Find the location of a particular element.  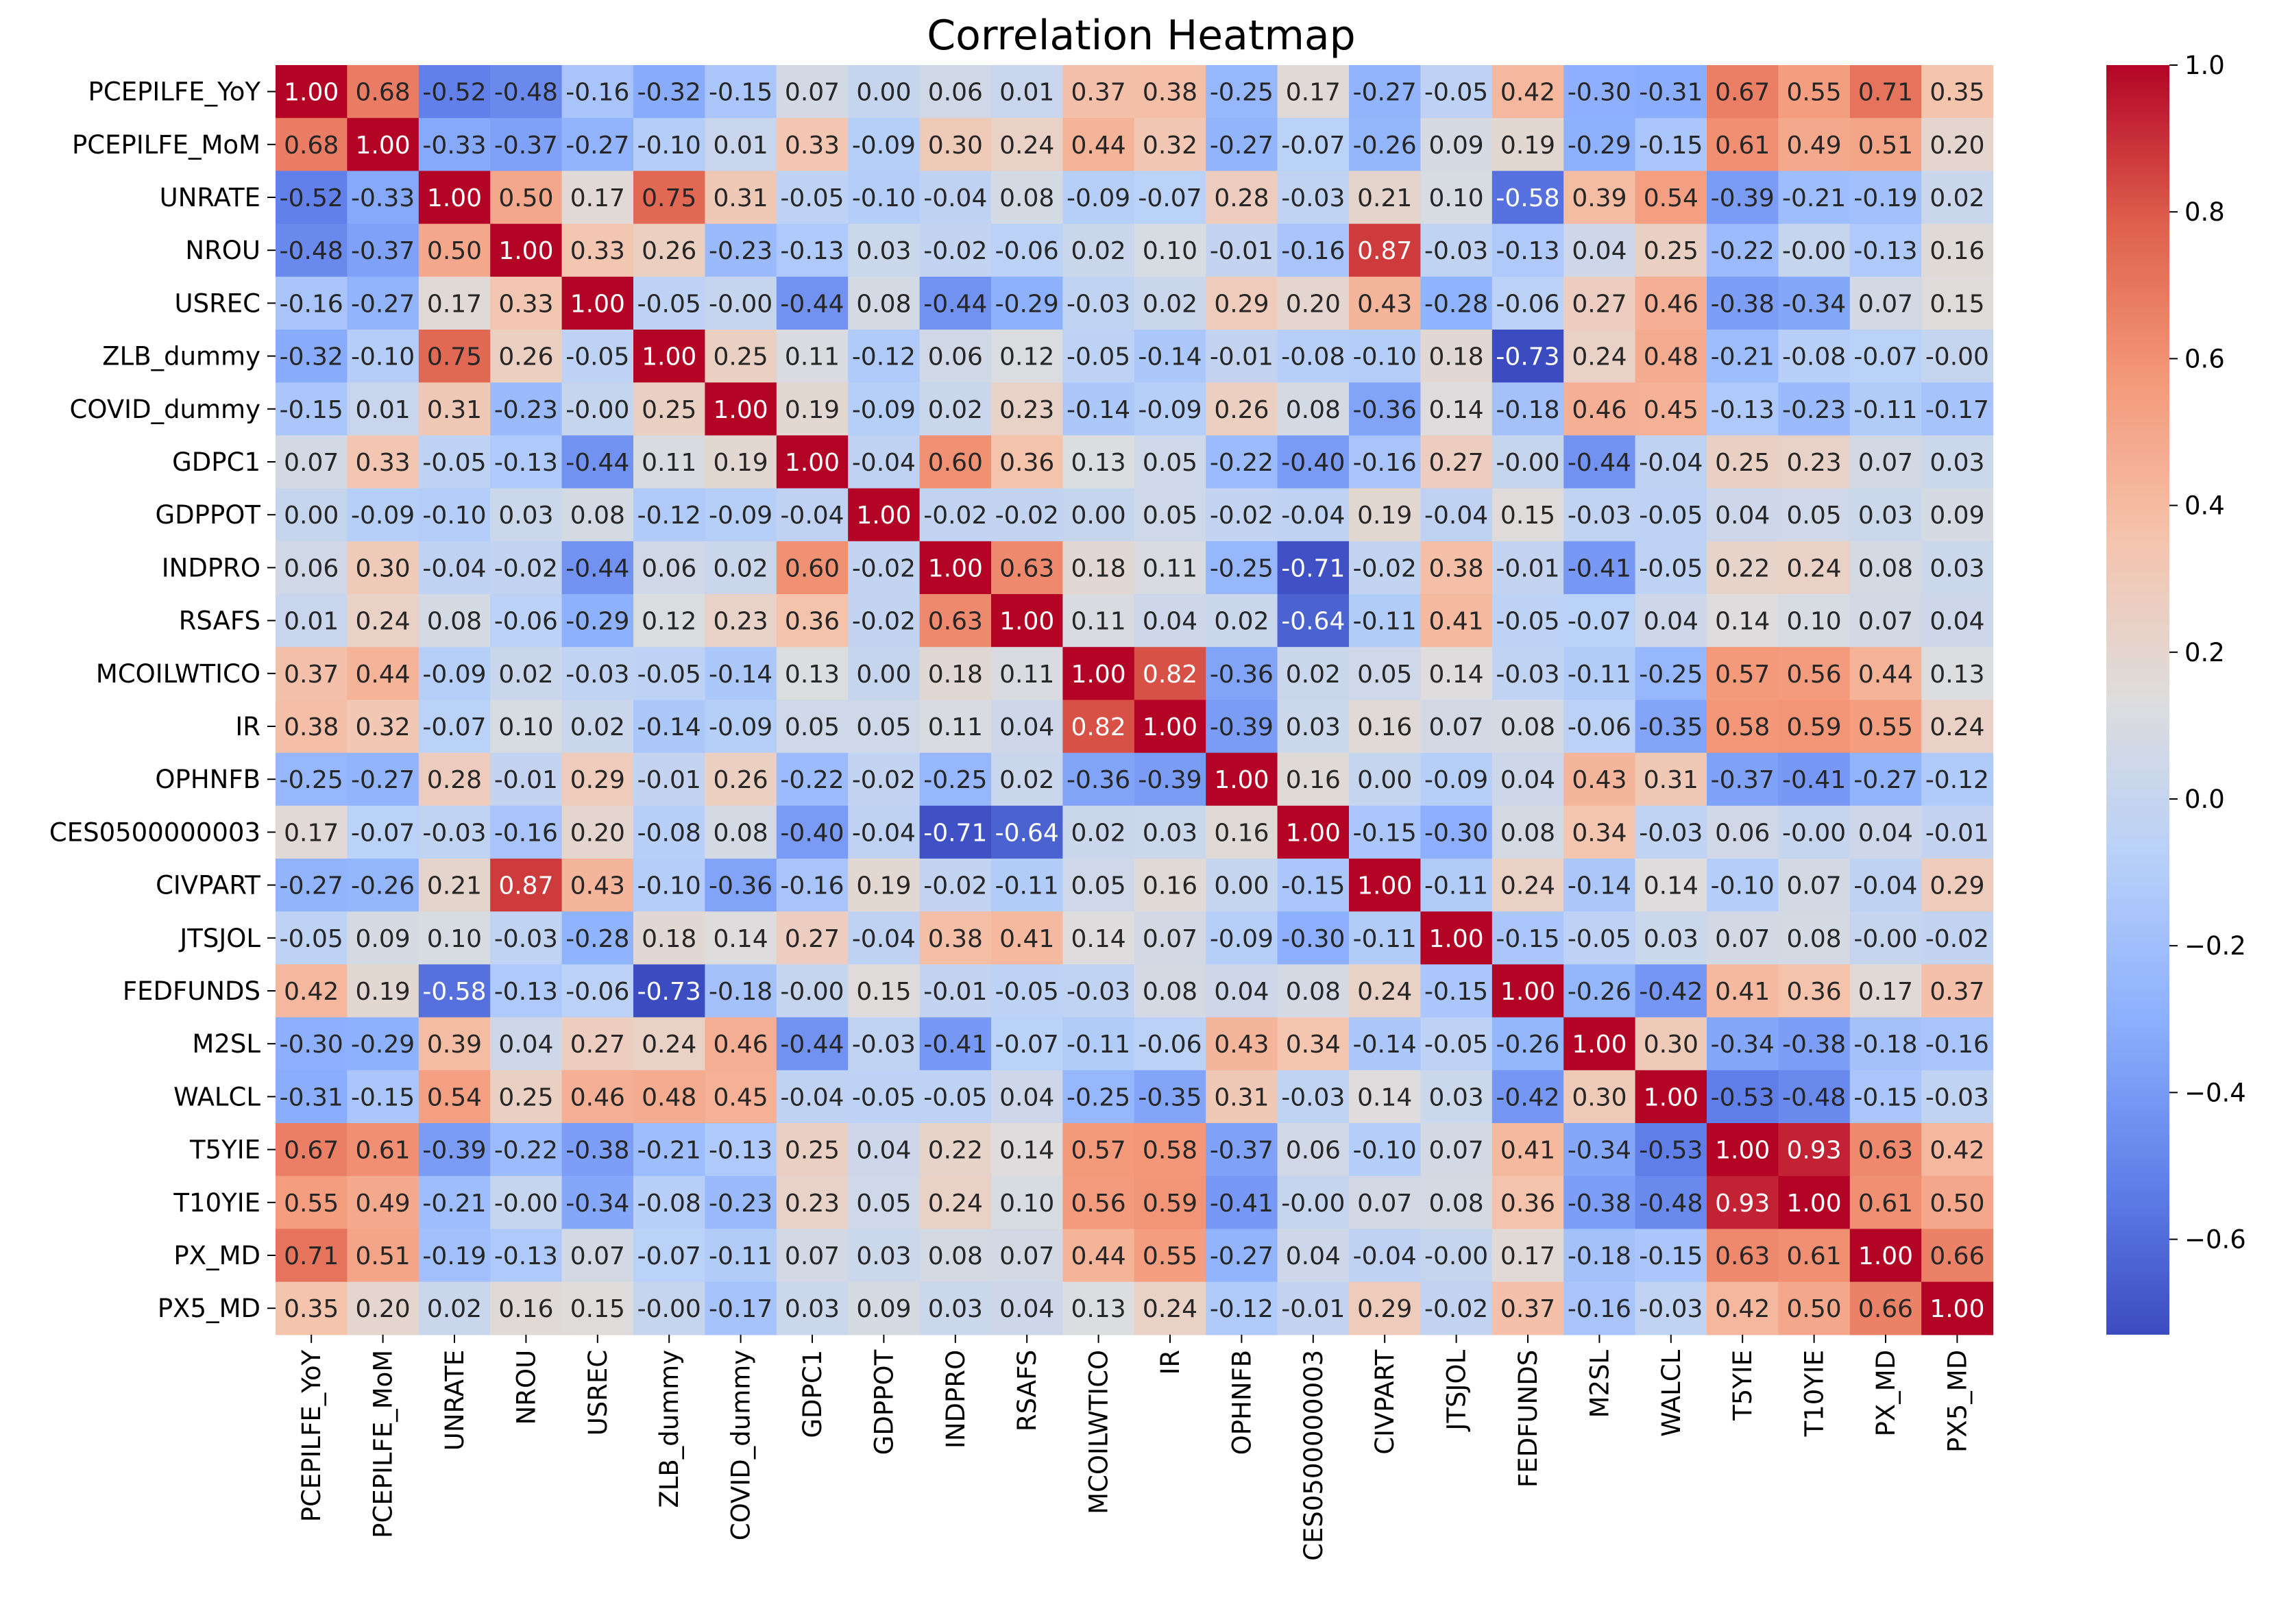

cell-value-label: 0.31 is located at coordinates (741, 198).